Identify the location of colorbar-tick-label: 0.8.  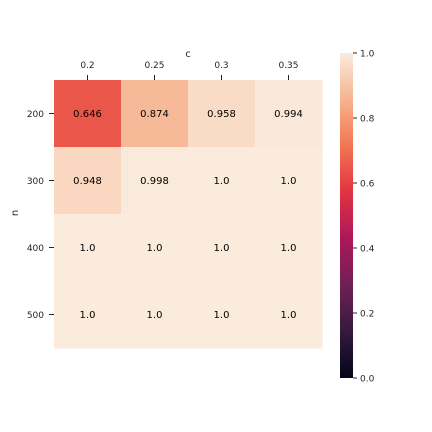
(367, 120).